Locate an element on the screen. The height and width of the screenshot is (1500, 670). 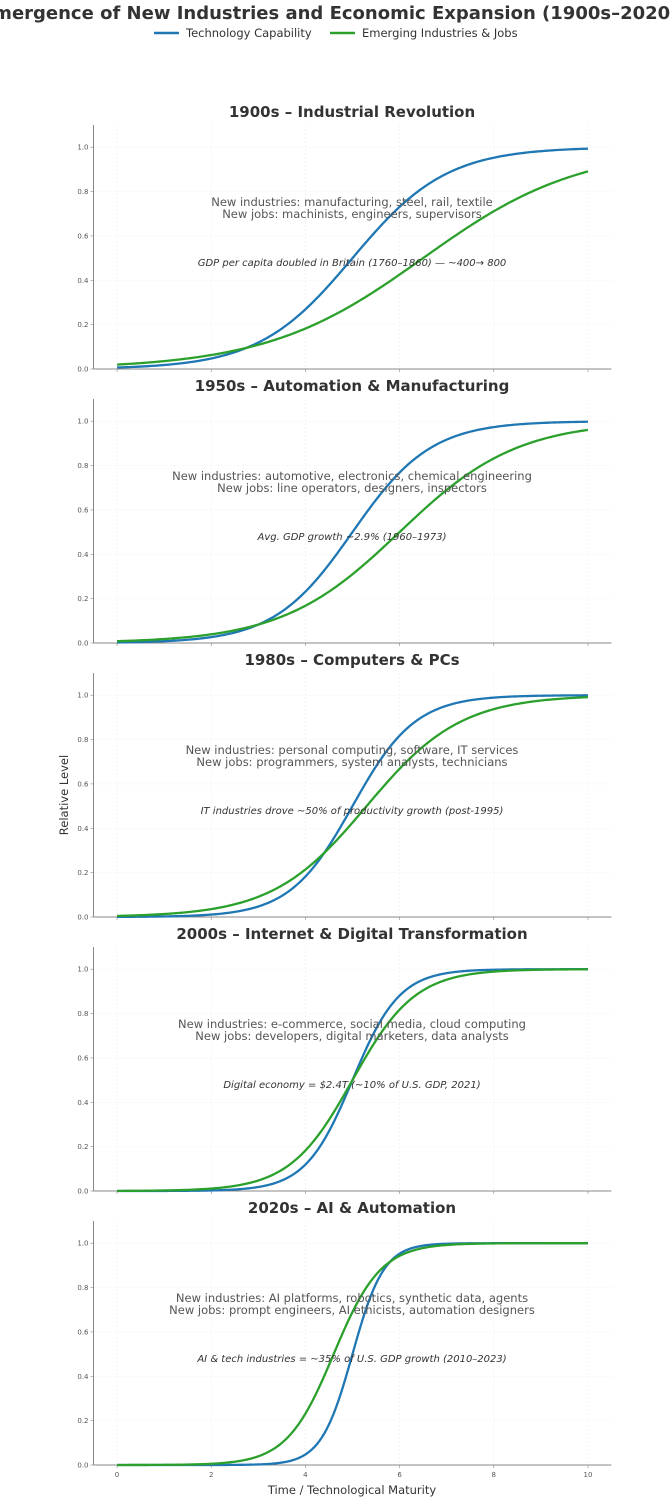
subplot-title: 1950s – Automation & Manufacturing is located at coordinates (352, 386).